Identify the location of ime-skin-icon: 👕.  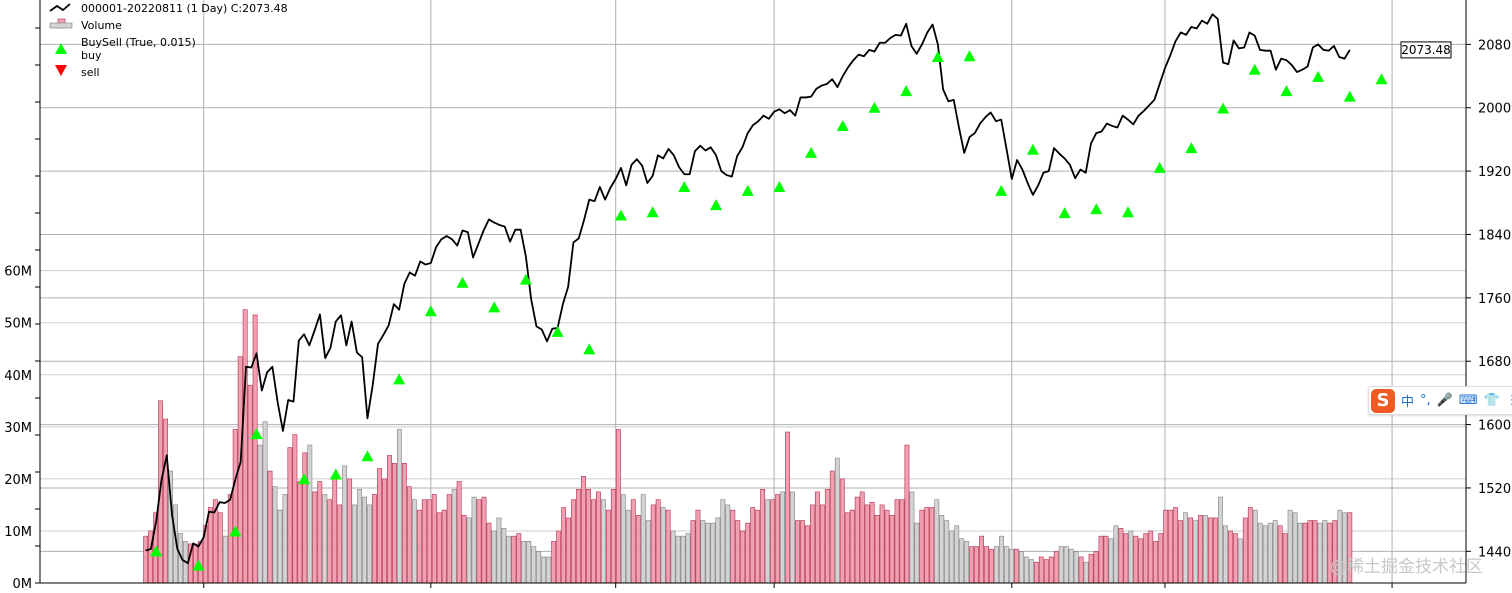
(1491, 400).